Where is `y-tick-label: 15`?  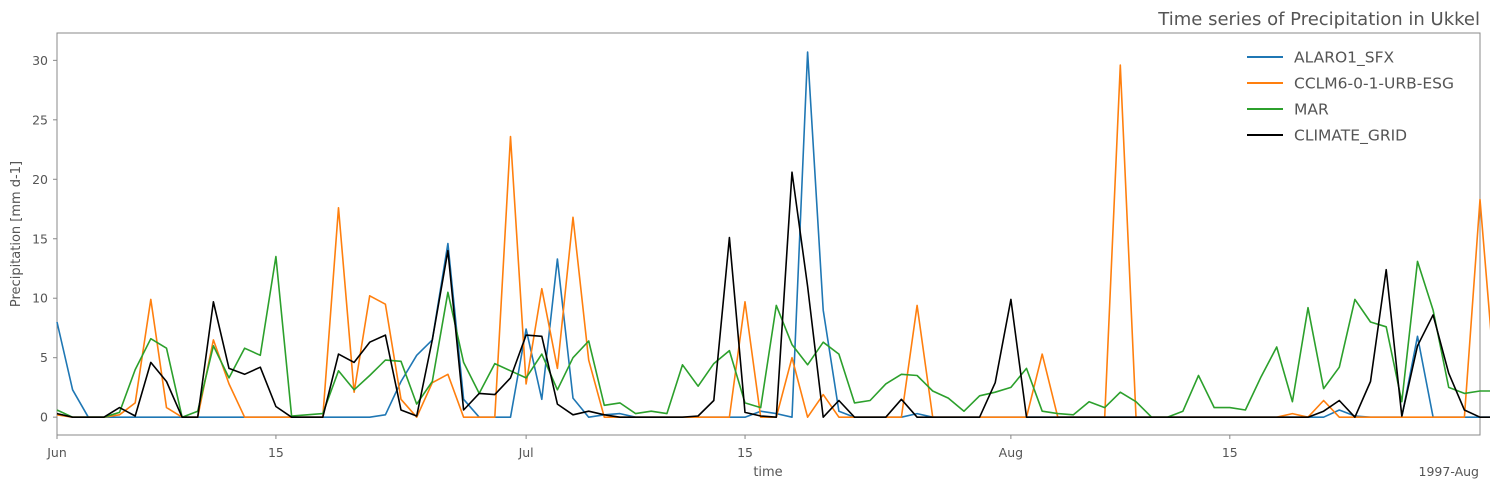
y-tick-label: 15 is located at coordinates (40, 238).